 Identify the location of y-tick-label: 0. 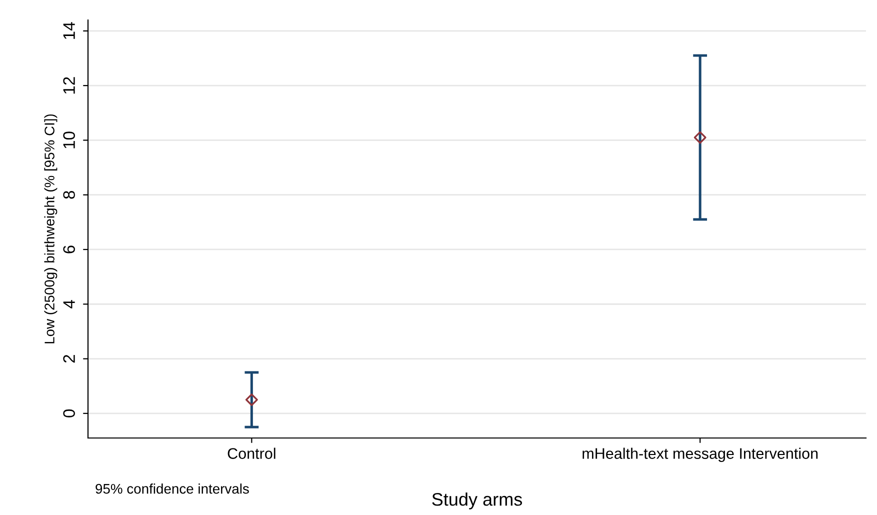
(69, 413).